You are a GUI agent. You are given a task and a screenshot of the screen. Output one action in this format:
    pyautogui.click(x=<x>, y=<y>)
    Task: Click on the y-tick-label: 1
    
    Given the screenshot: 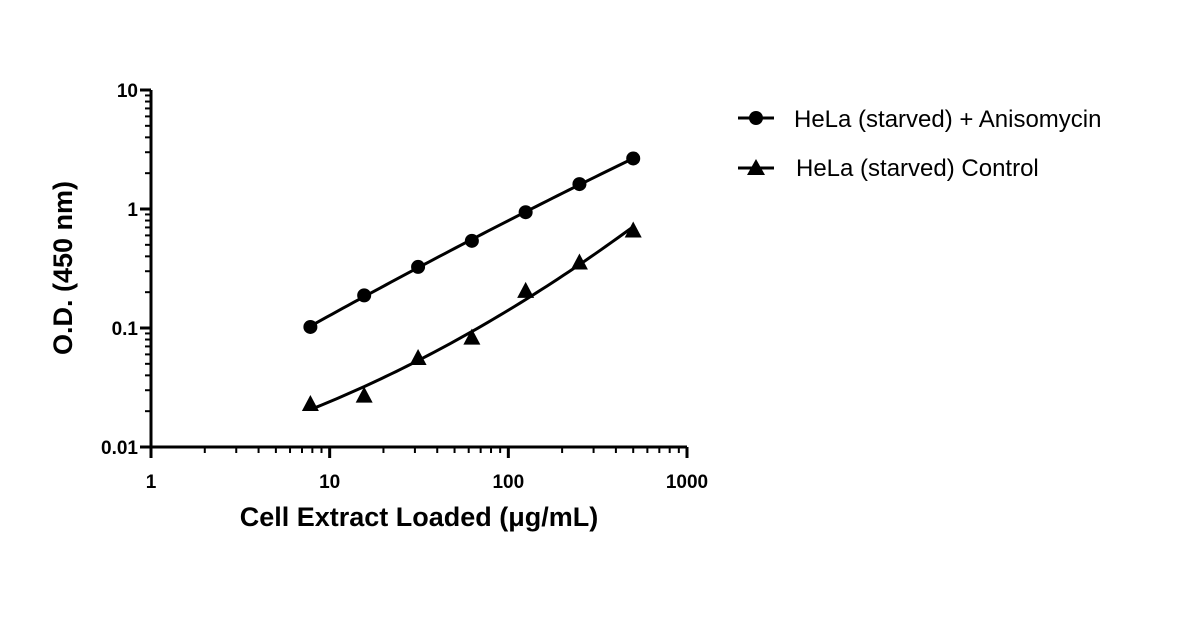 What is the action you would take?
    pyautogui.click(x=132, y=210)
    